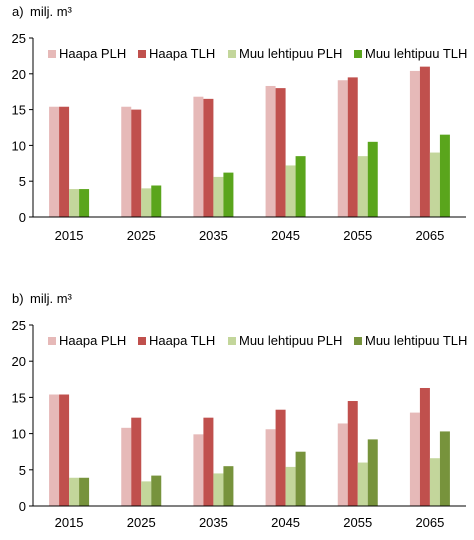  Describe the element at coordinates (18, 11) in the screenshot. I see `panel-label: a)` at that location.